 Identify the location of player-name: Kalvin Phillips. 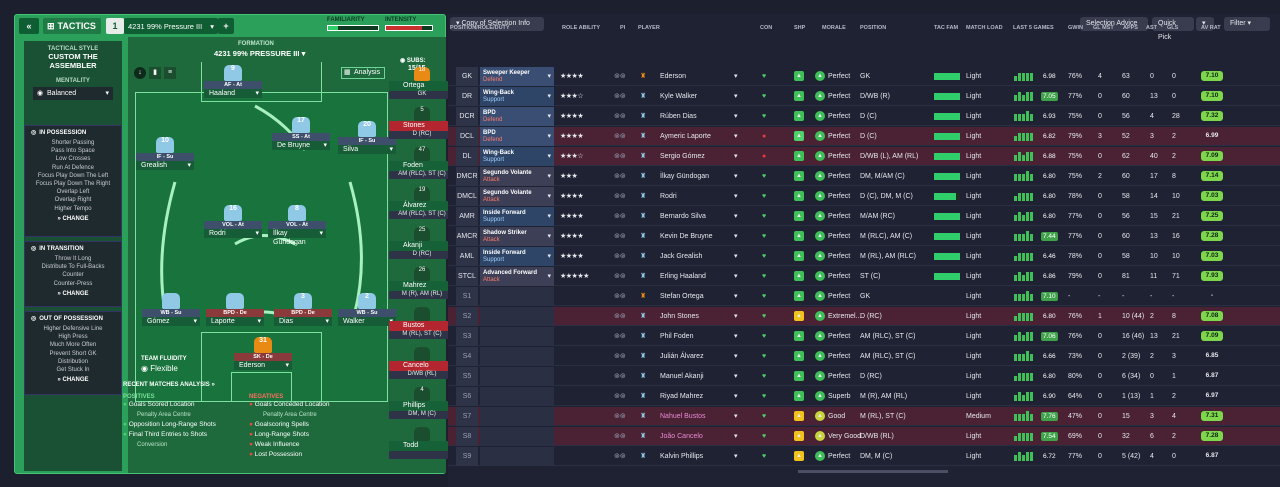
(682, 456).